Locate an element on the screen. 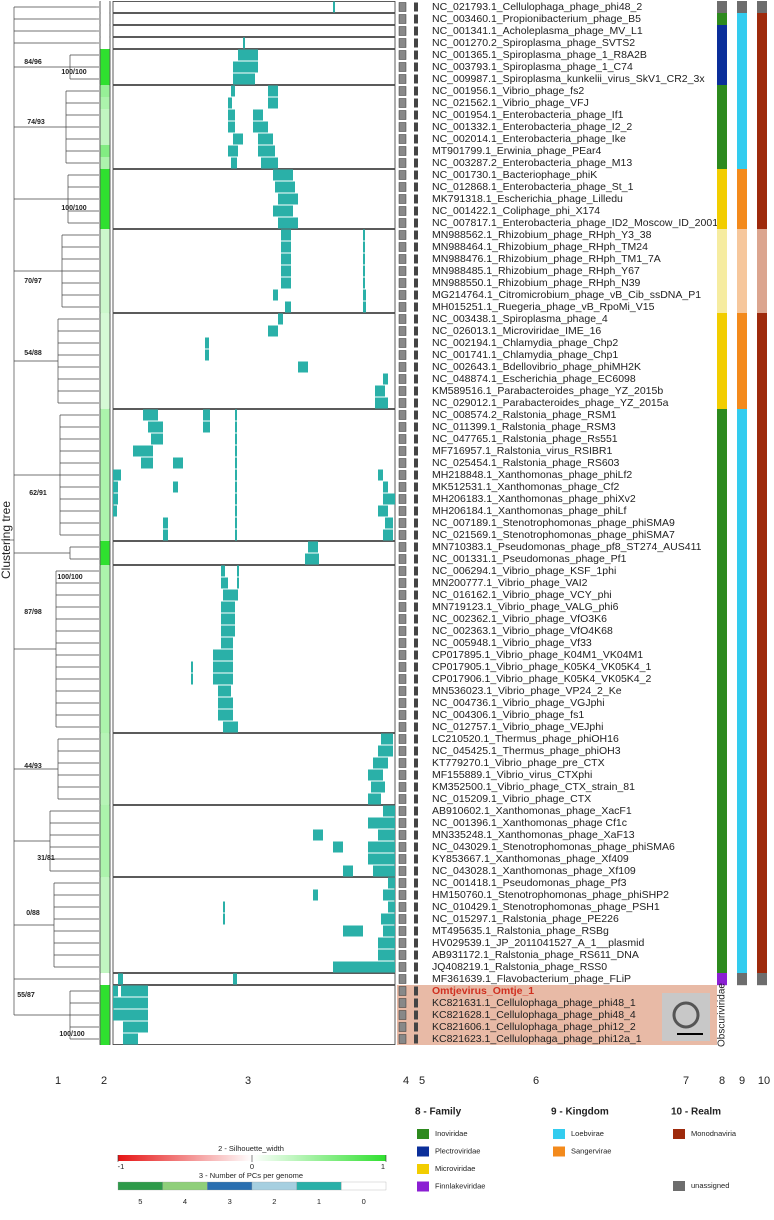 The height and width of the screenshot is (1220, 774). legend-swatch is located at coordinates (559, 1151).